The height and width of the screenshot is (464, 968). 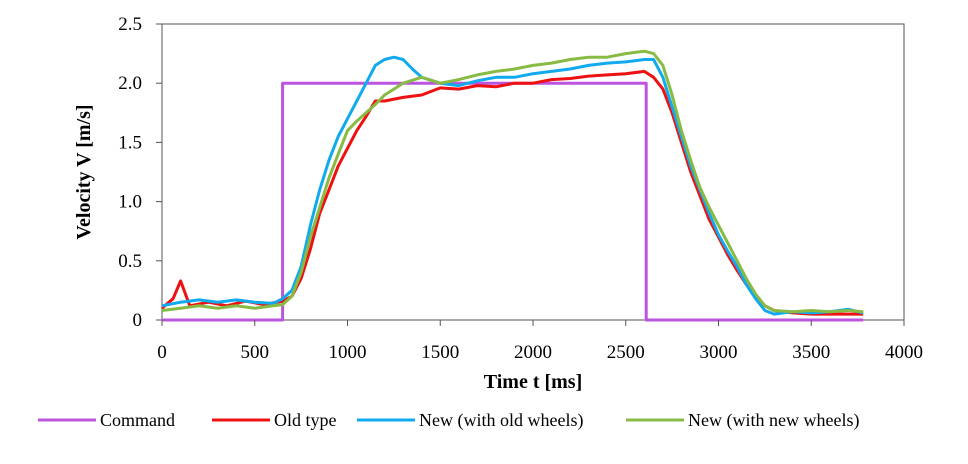 What do you see at coordinates (533, 382) in the screenshot?
I see `x-axis-label: Time t [ms]` at bounding box center [533, 382].